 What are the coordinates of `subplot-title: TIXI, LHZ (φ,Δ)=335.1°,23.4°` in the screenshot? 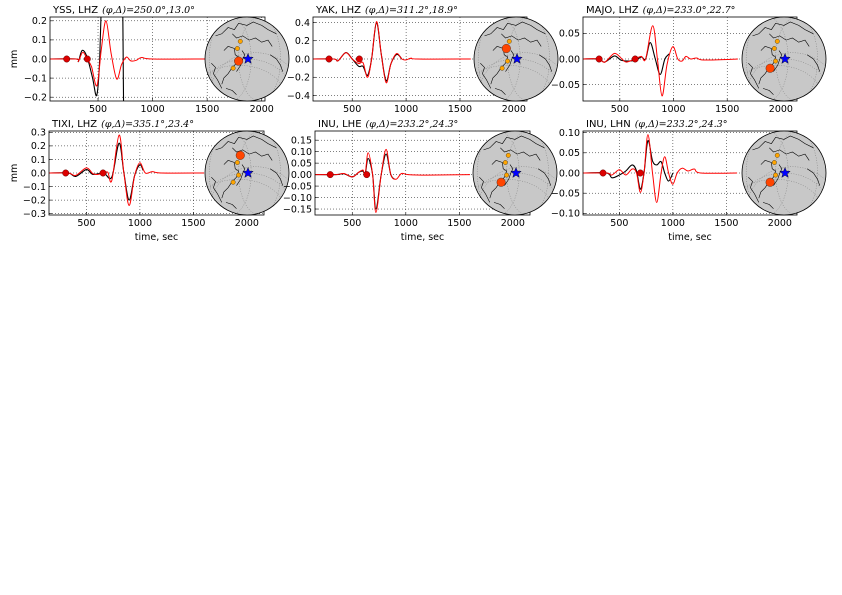 It's located at (122, 124).